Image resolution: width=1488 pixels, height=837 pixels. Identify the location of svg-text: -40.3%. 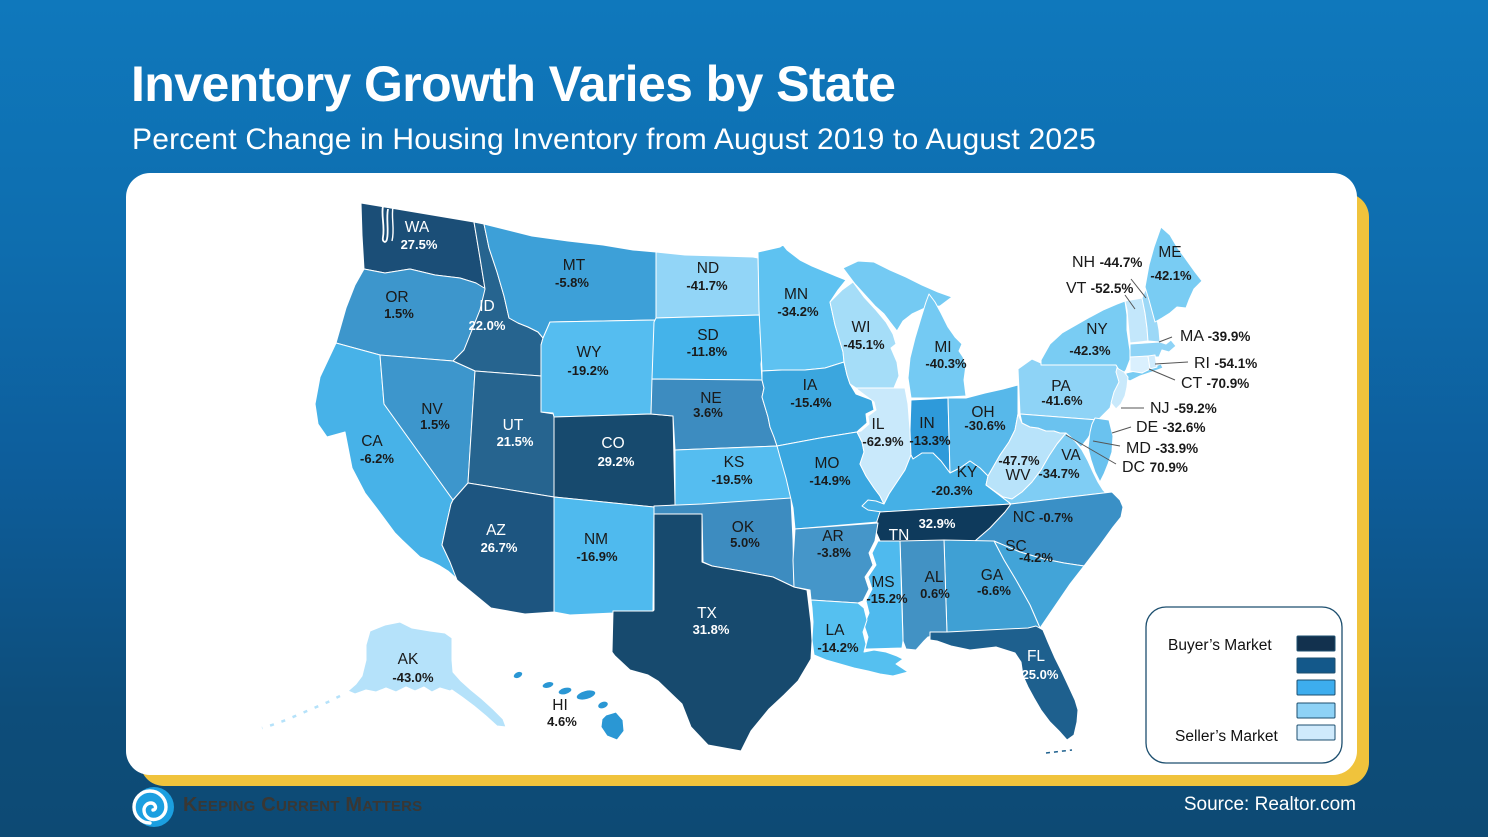
(946, 363).